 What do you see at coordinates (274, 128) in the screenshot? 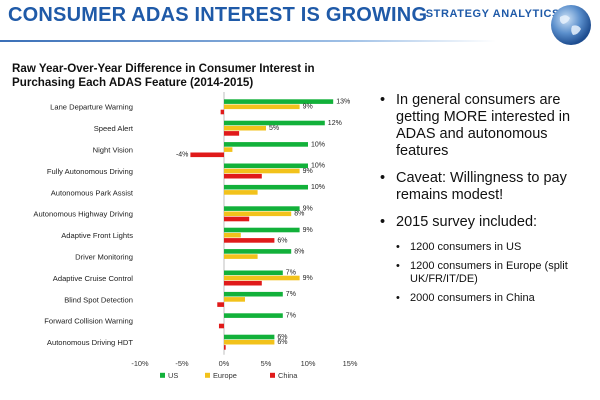
I see `data-label: 5%` at bounding box center [274, 128].